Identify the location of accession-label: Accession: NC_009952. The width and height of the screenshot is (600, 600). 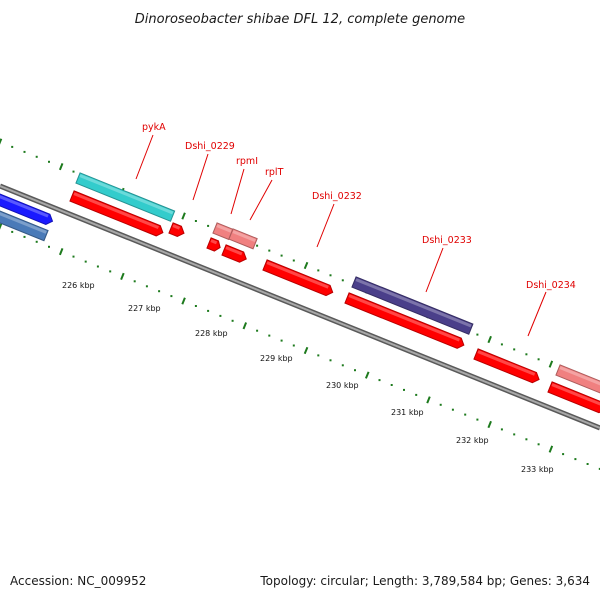
(78, 581).